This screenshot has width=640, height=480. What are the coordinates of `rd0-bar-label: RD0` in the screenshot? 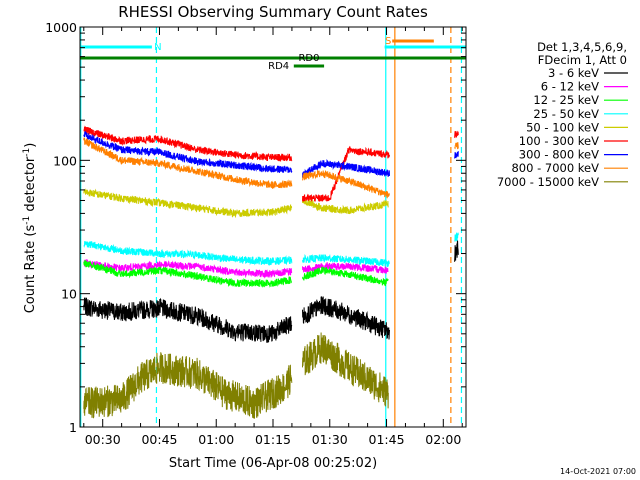 It's located at (308, 58).